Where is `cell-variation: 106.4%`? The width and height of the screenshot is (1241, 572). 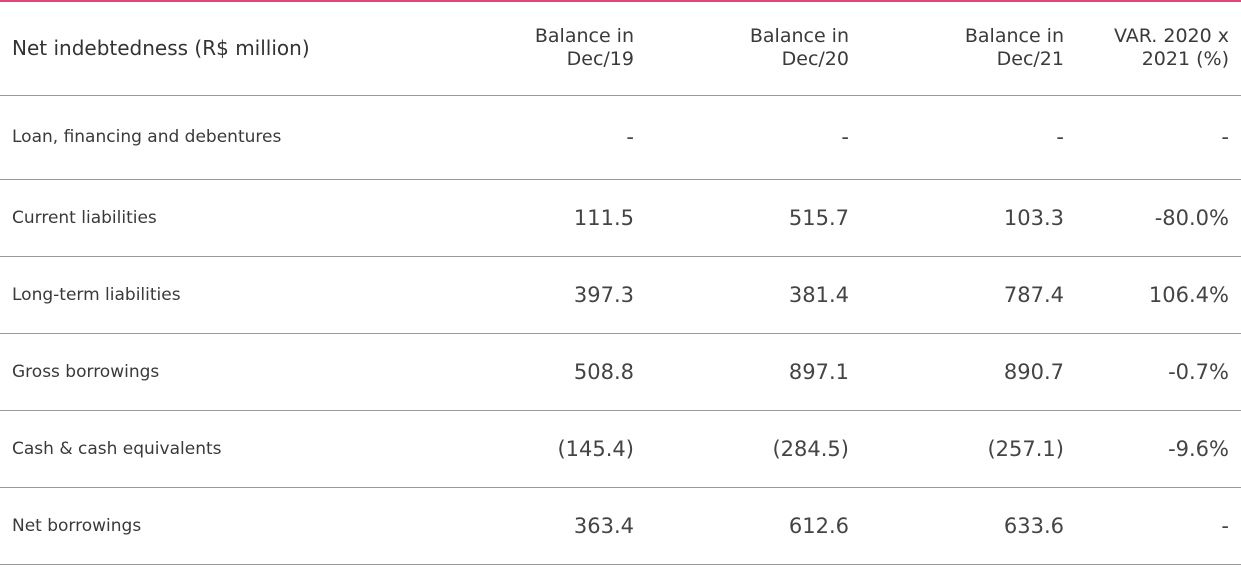 cell-variation: 106.4% is located at coordinates (1152, 295).